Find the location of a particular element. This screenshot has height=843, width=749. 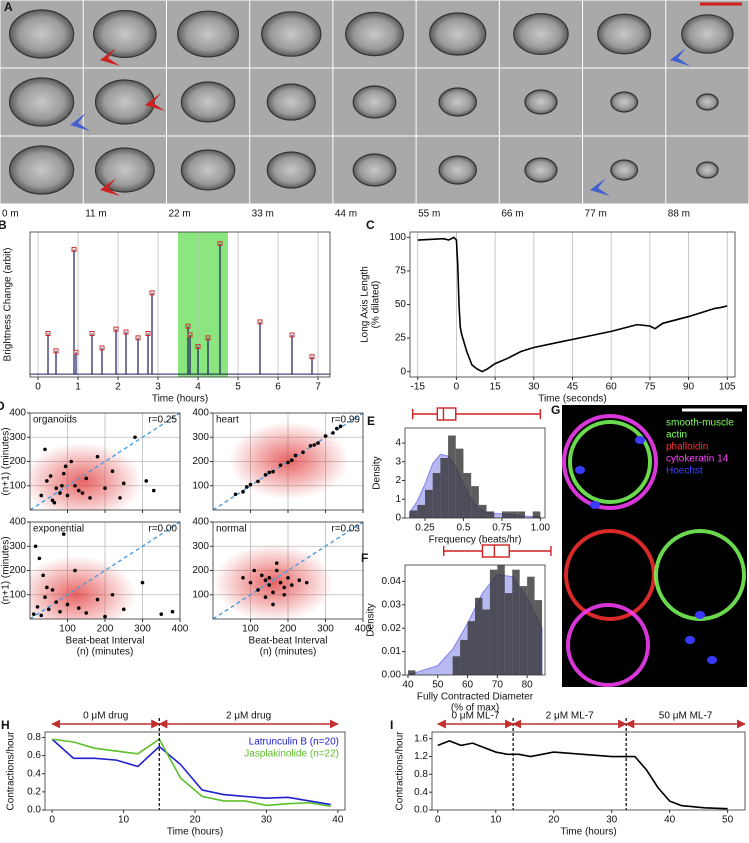

x-tick-label: 200 is located at coordinates (105, 629).